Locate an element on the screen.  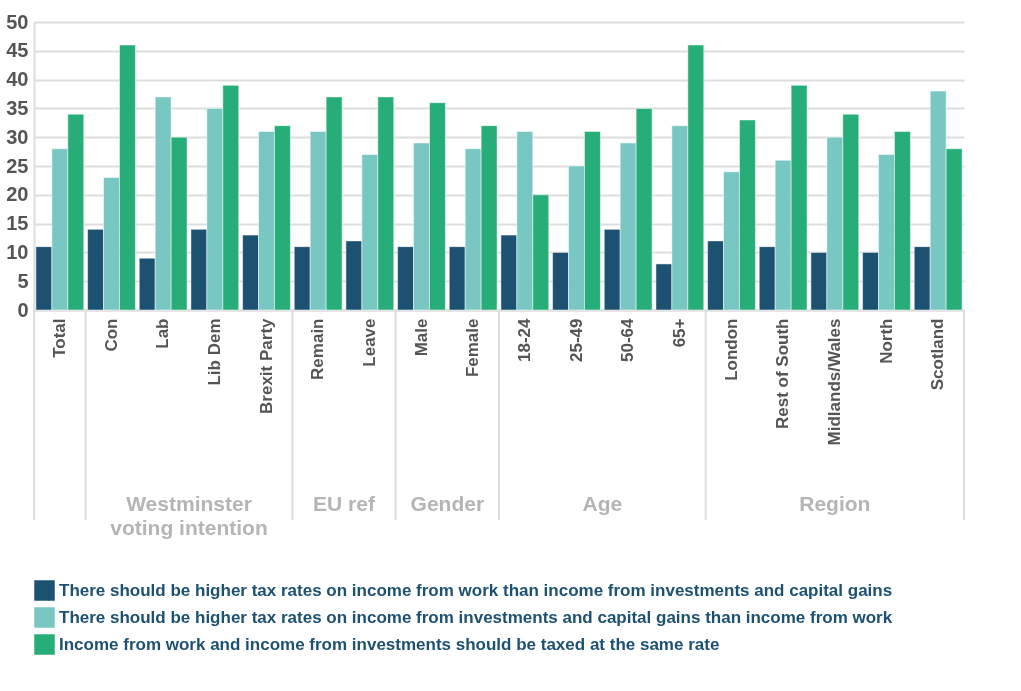
x-tick-label: 18-24 is located at coordinates (524, 339).